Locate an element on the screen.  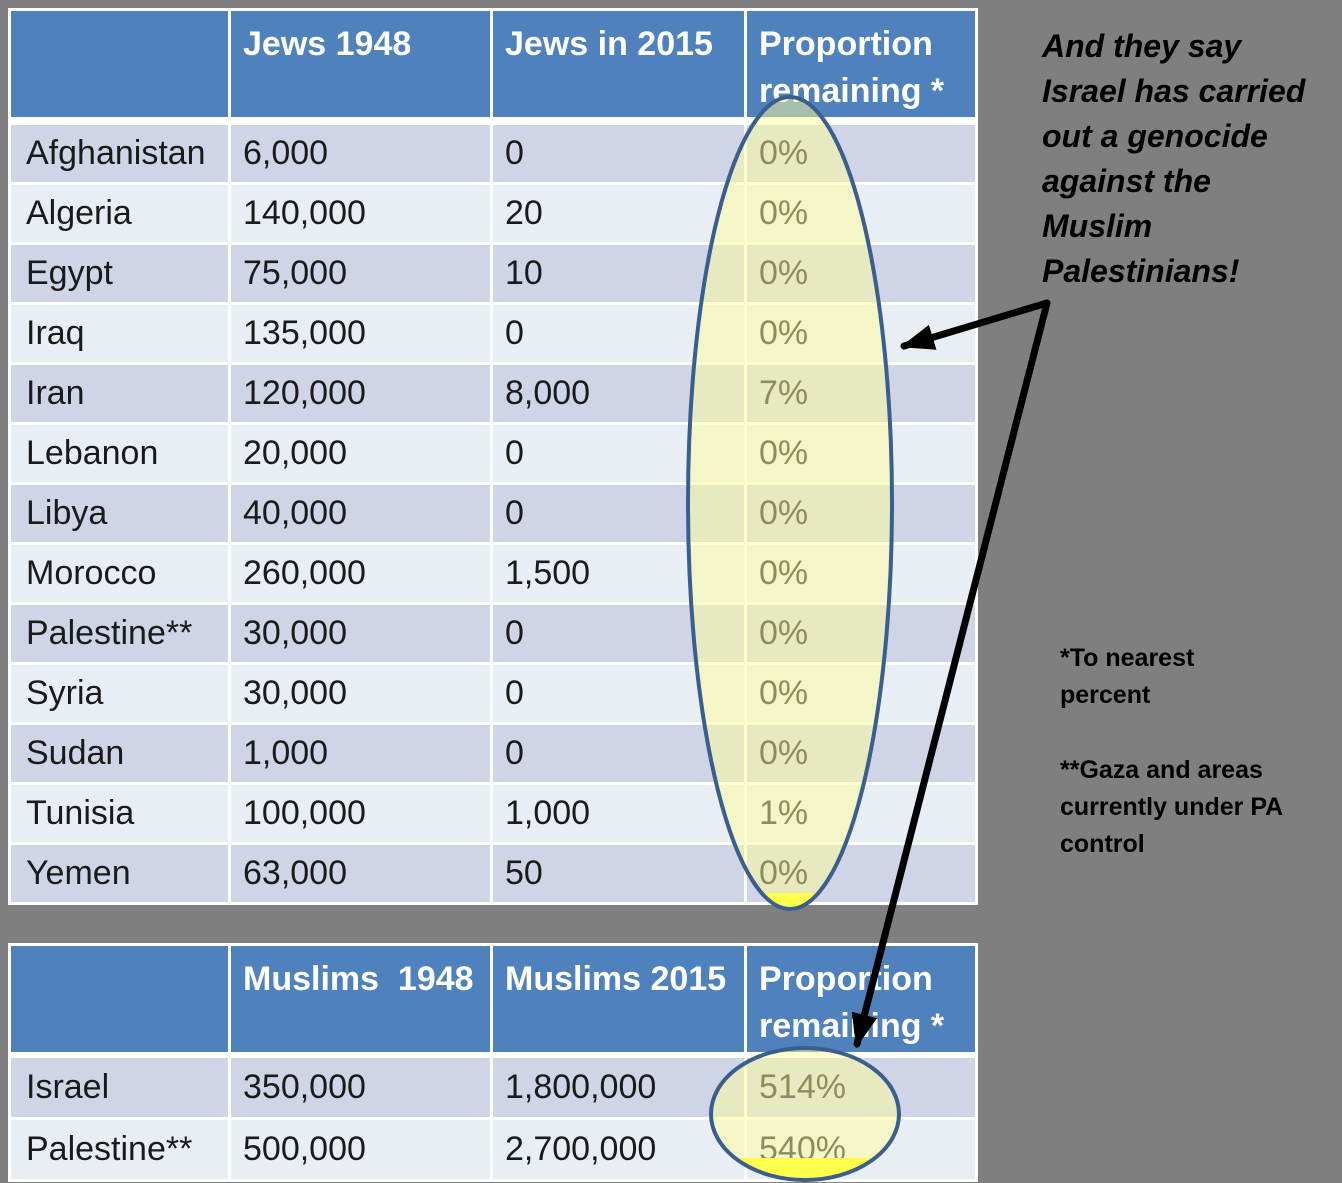
country-cell: Sudan is located at coordinates (119, 753).